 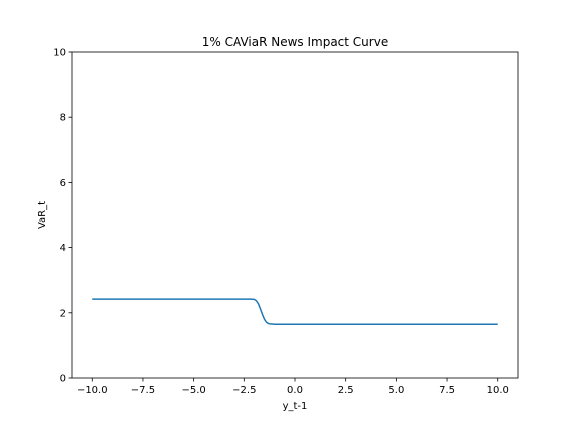 What do you see at coordinates (295, 42) in the screenshot?
I see `chart-title: 1% CAViaR News Impact Curve` at bounding box center [295, 42].